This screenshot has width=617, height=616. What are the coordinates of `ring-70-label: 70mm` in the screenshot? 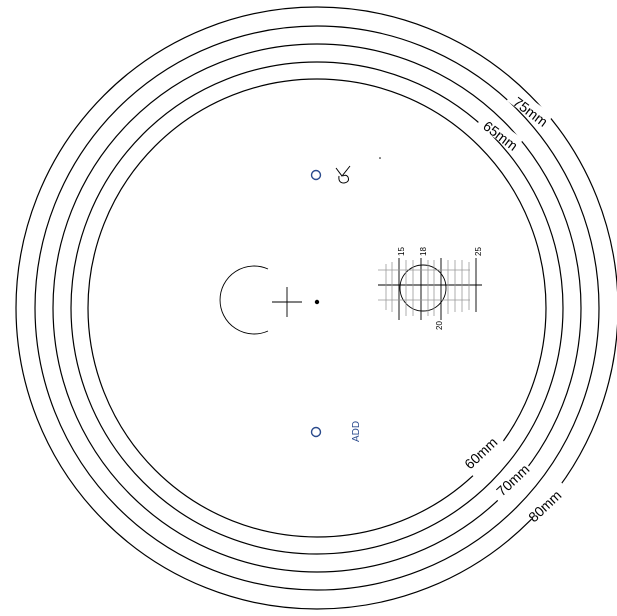 It's located at (512, 480).